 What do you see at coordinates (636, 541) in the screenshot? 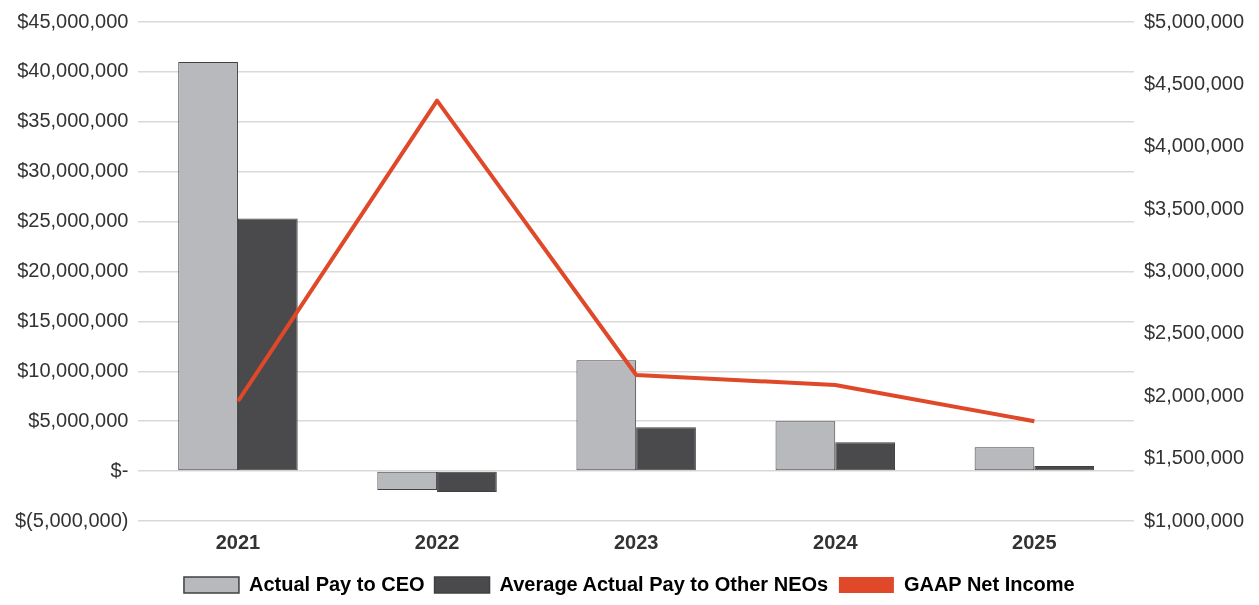
I see `x-tick-label: 2023` at bounding box center [636, 541].